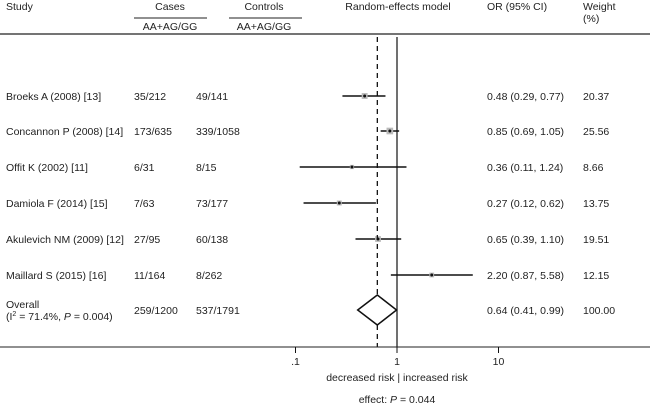 This screenshot has width=650, height=413. What do you see at coordinates (525, 276) in the screenshot?
I see `or-ci-value: 2.20 (0.87, 5.58)` at bounding box center [525, 276].